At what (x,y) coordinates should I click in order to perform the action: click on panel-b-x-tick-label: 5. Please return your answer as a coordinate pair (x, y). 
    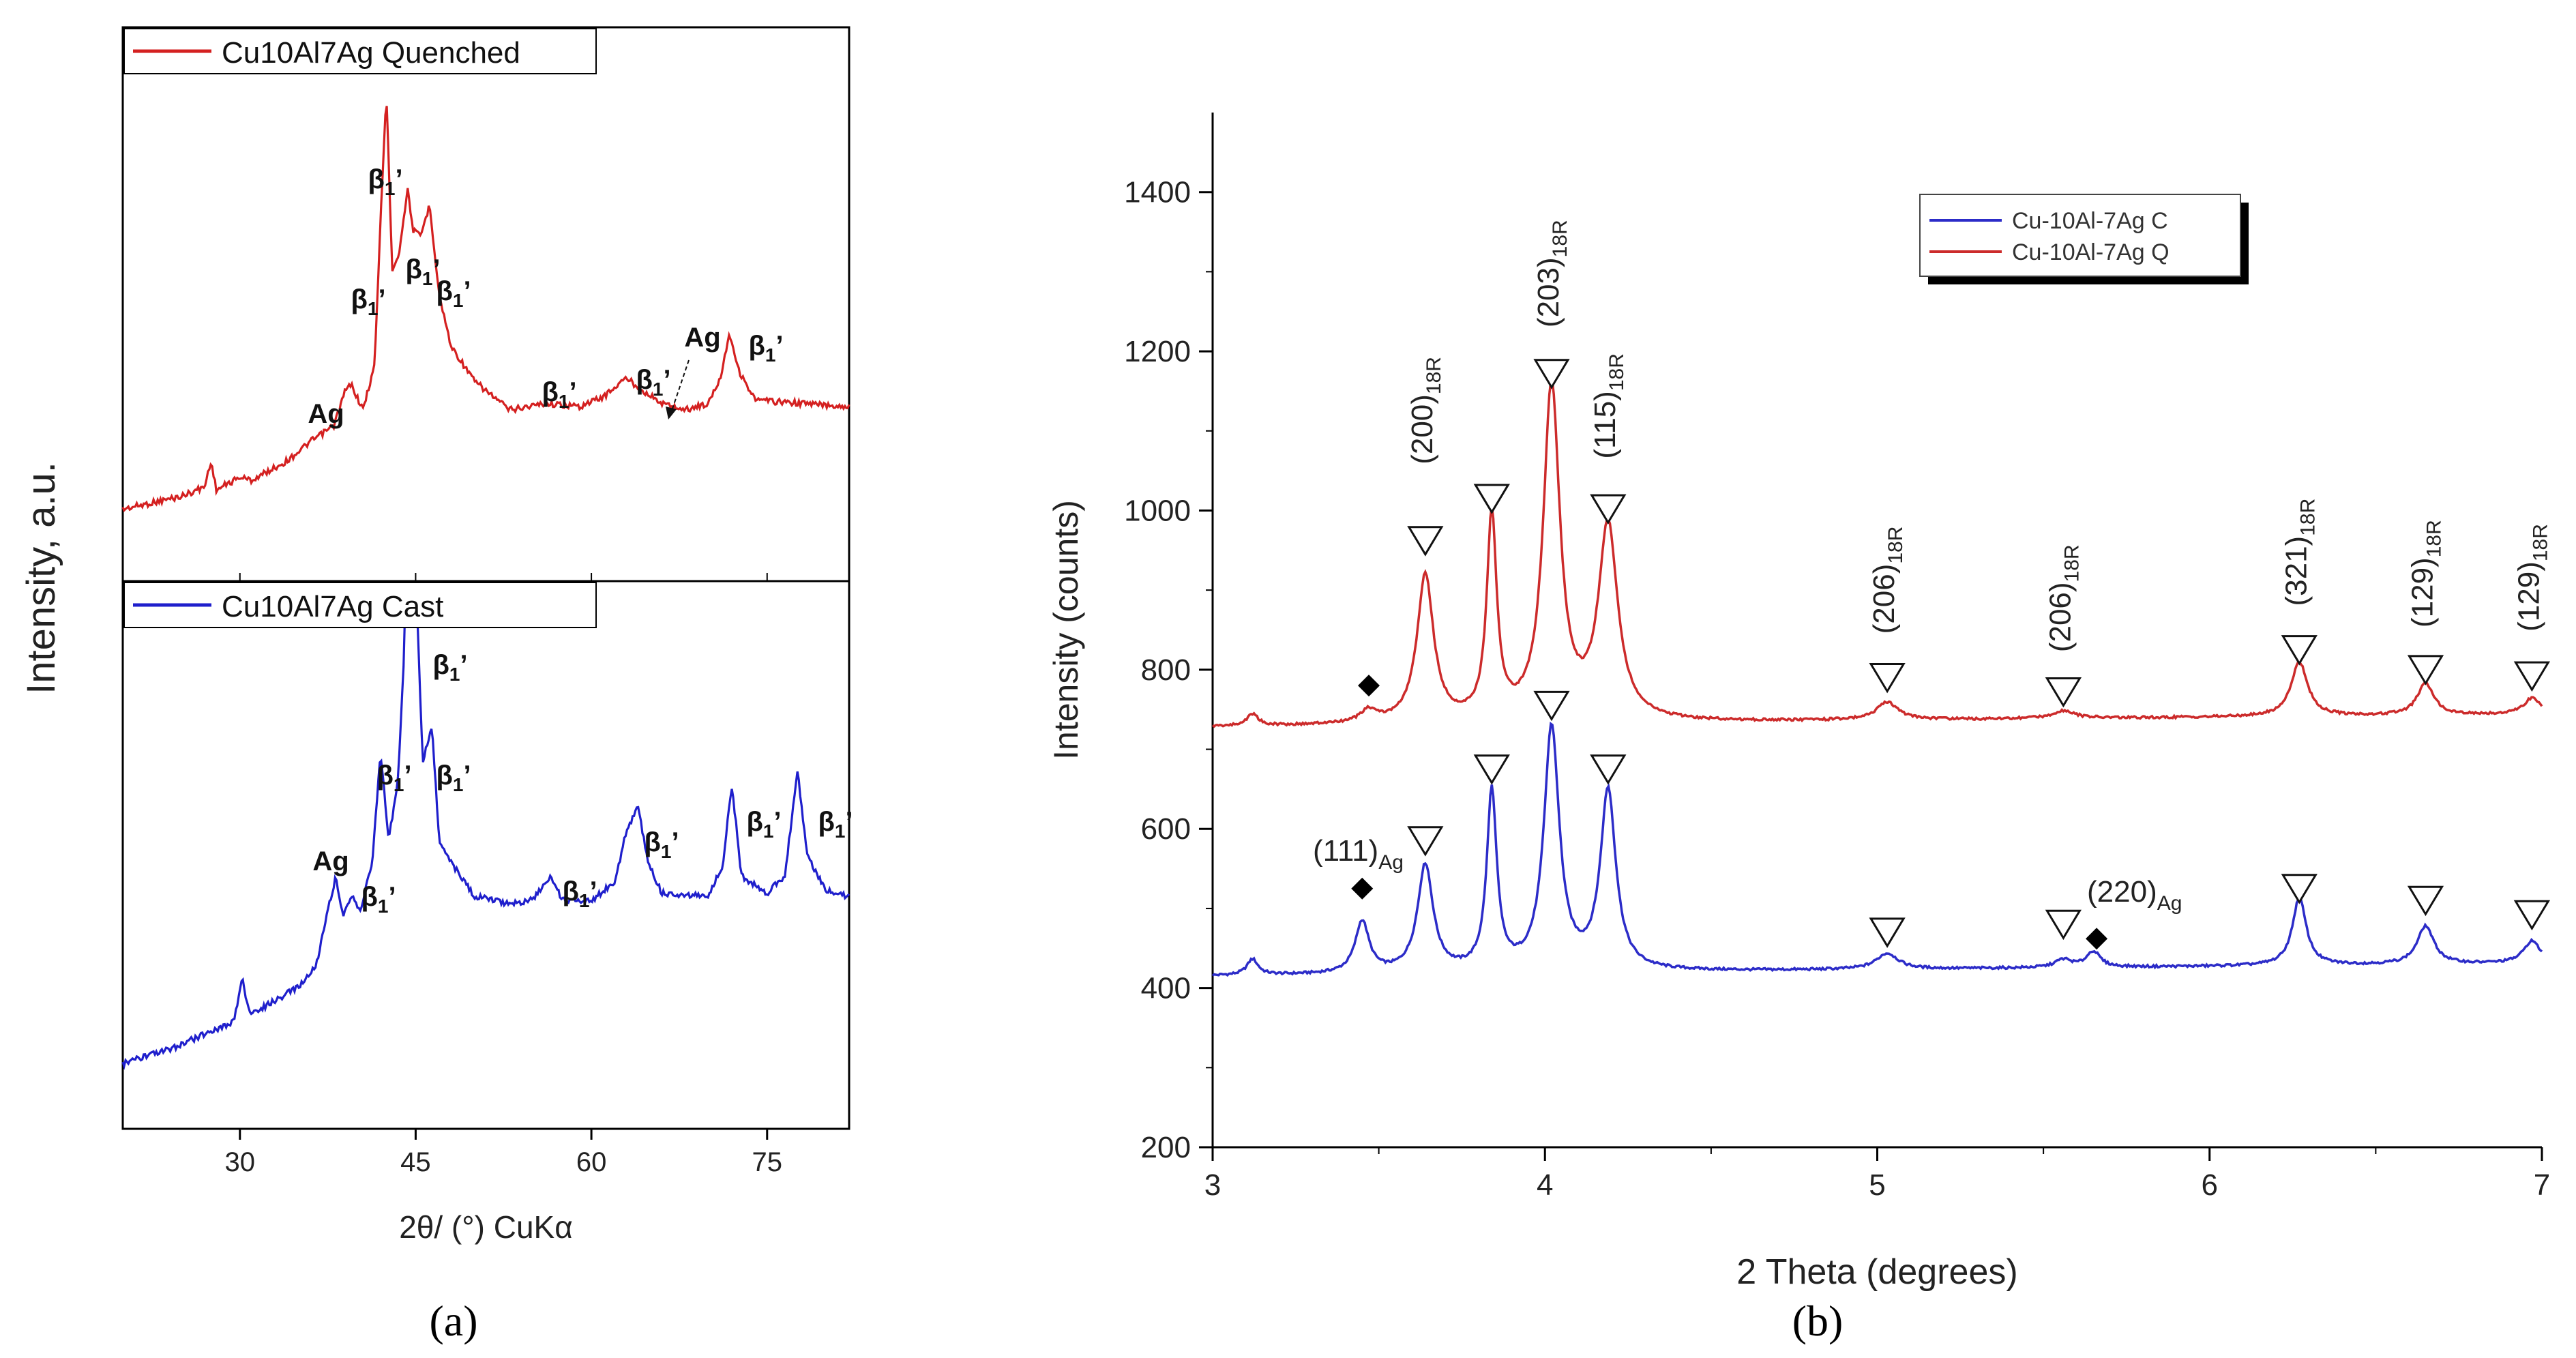
    Looking at the image, I should click on (1877, 1185).